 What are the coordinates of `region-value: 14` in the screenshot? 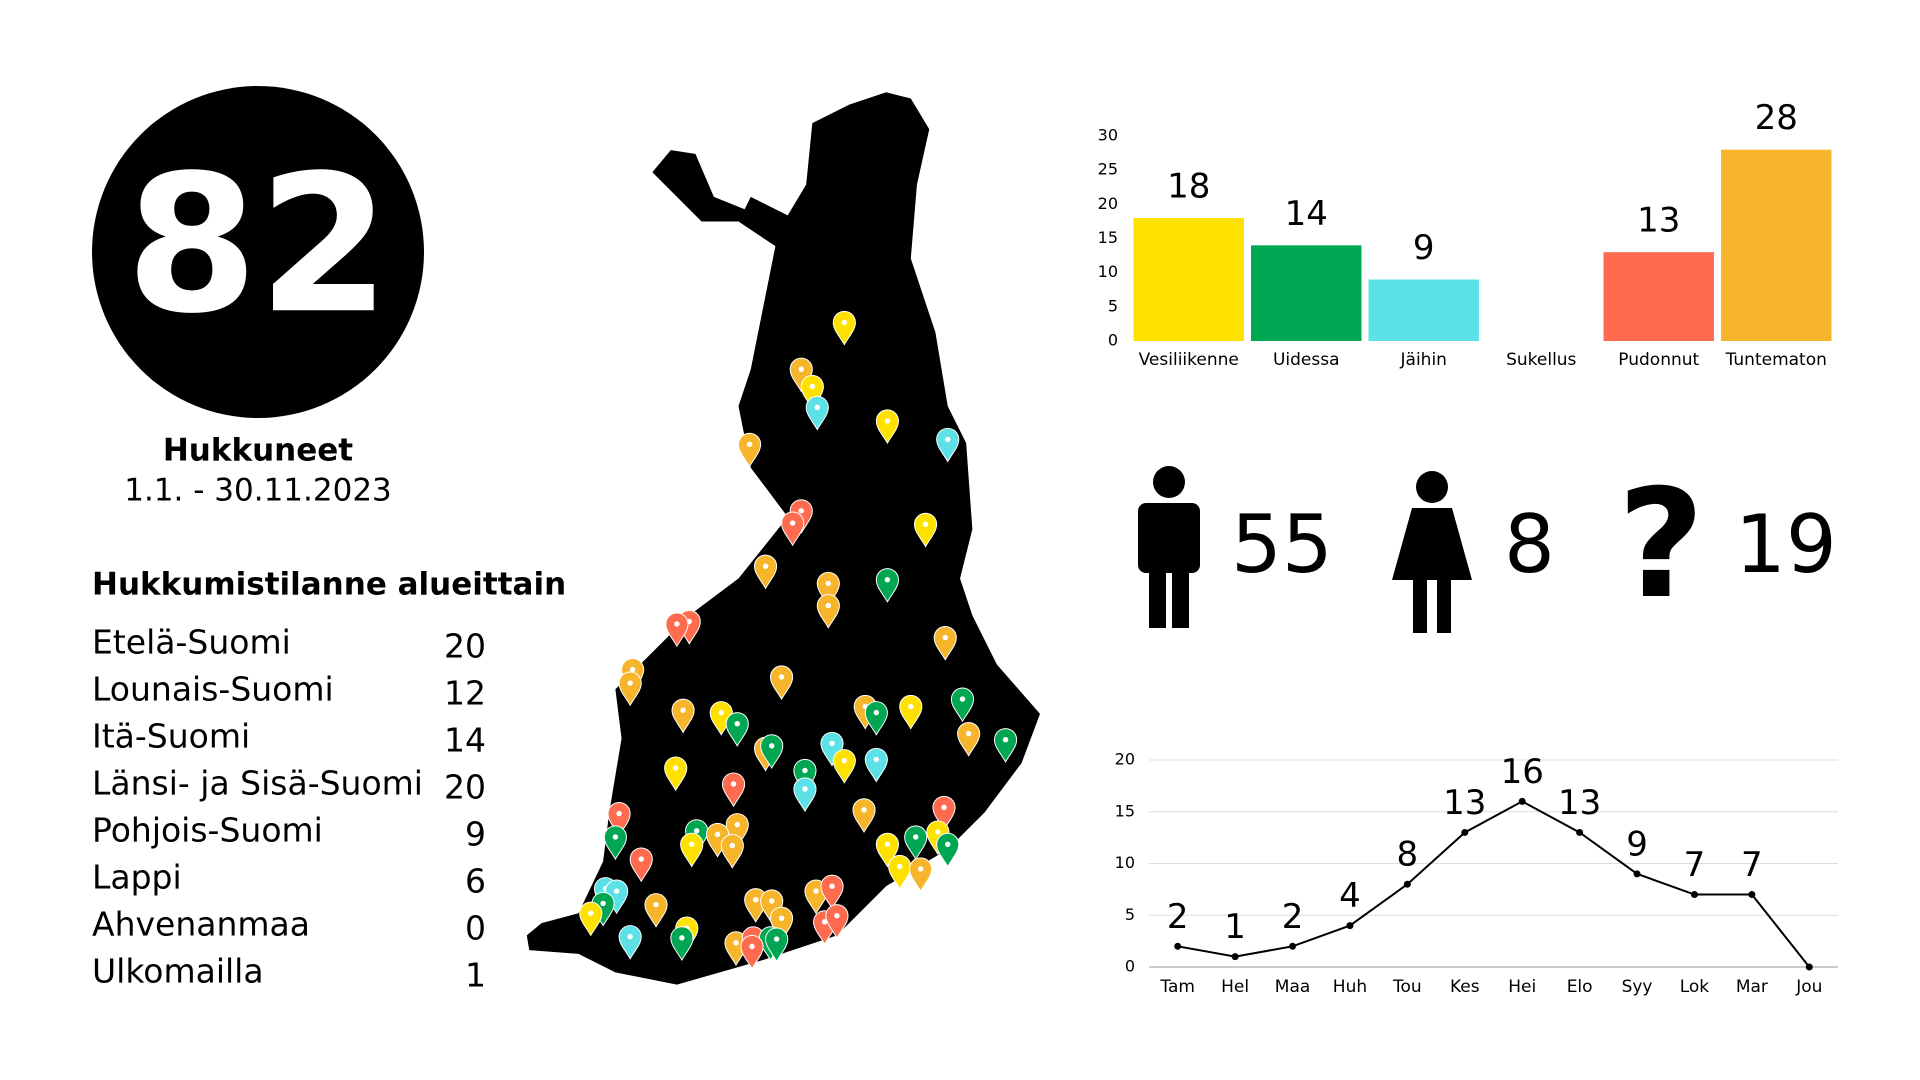 It's located at (465, 740).